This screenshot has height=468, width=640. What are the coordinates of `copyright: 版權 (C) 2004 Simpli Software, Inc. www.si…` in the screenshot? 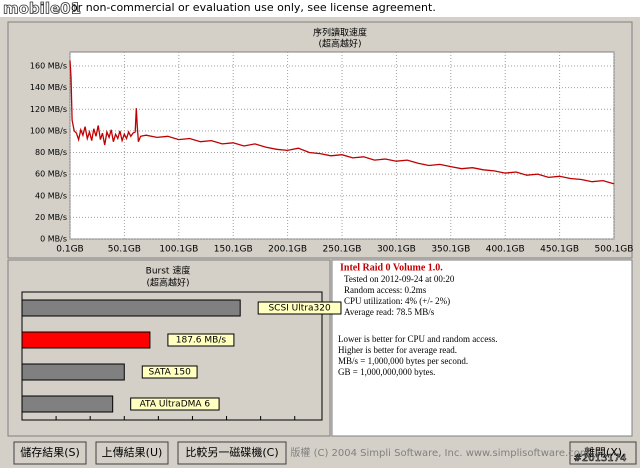 It's located at (439, 452).